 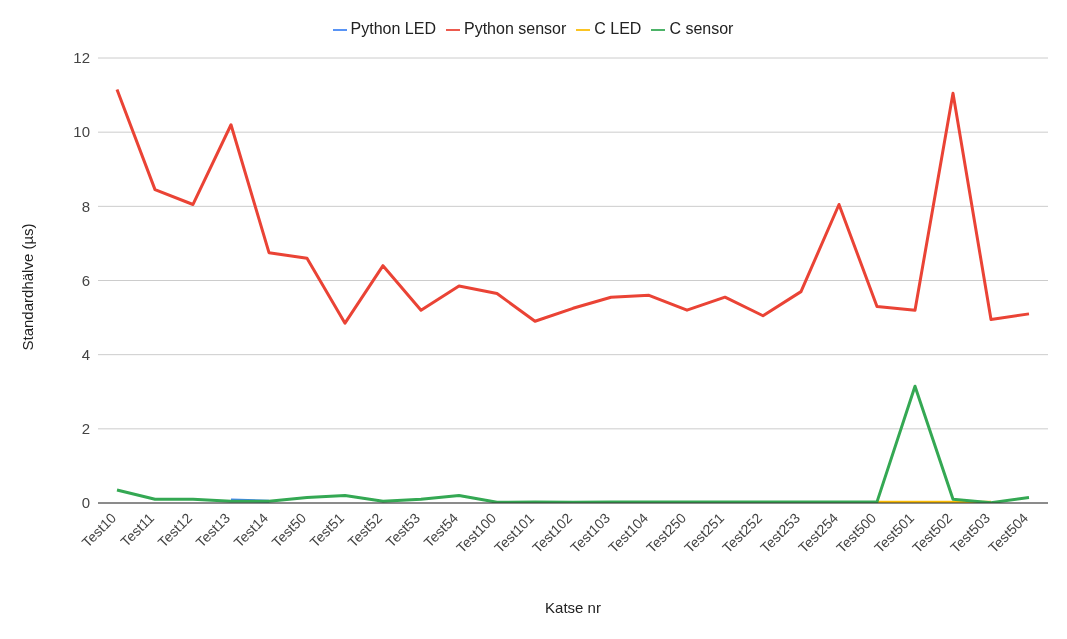 What do you see at coordinates (701, 28) in the screenshot?
I see `legend-label: C sensor` at bounding box center [701, 28].